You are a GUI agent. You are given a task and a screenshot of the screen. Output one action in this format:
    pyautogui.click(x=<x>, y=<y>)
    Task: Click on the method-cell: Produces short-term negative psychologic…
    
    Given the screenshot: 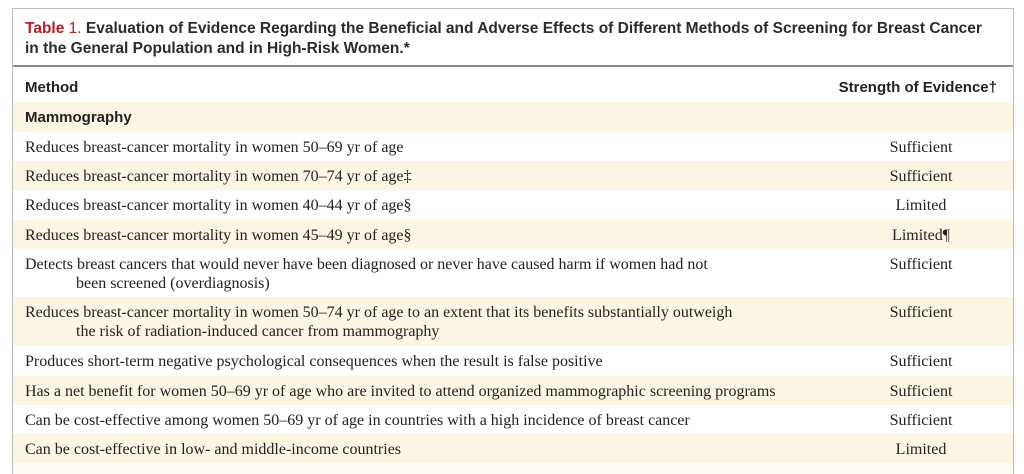 What is the action you would take?
    pyautogui.click(x=433, y=358)
    